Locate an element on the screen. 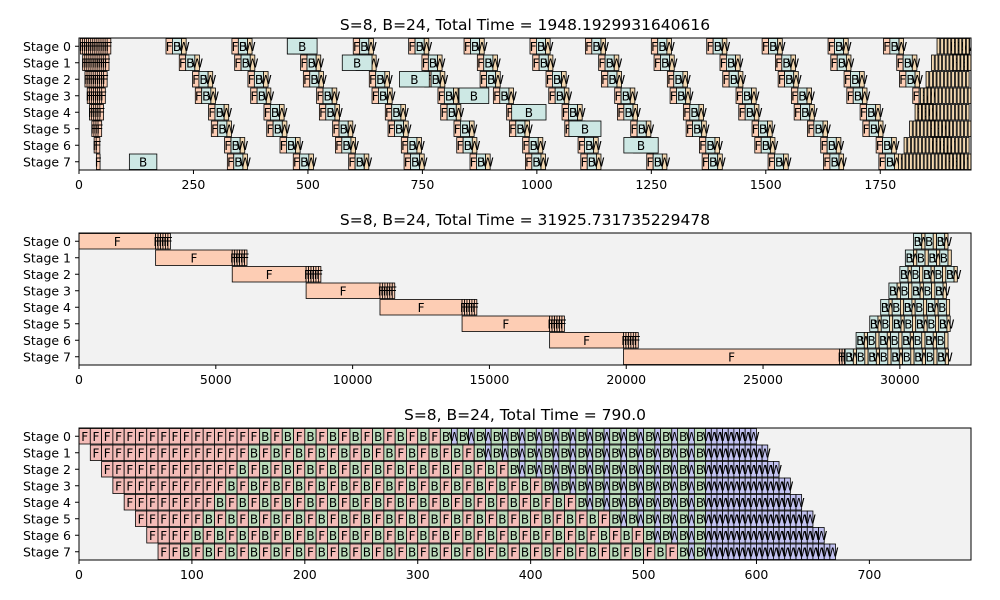  y-tick-label: Stage 7 is located at coordinates (47, 551).